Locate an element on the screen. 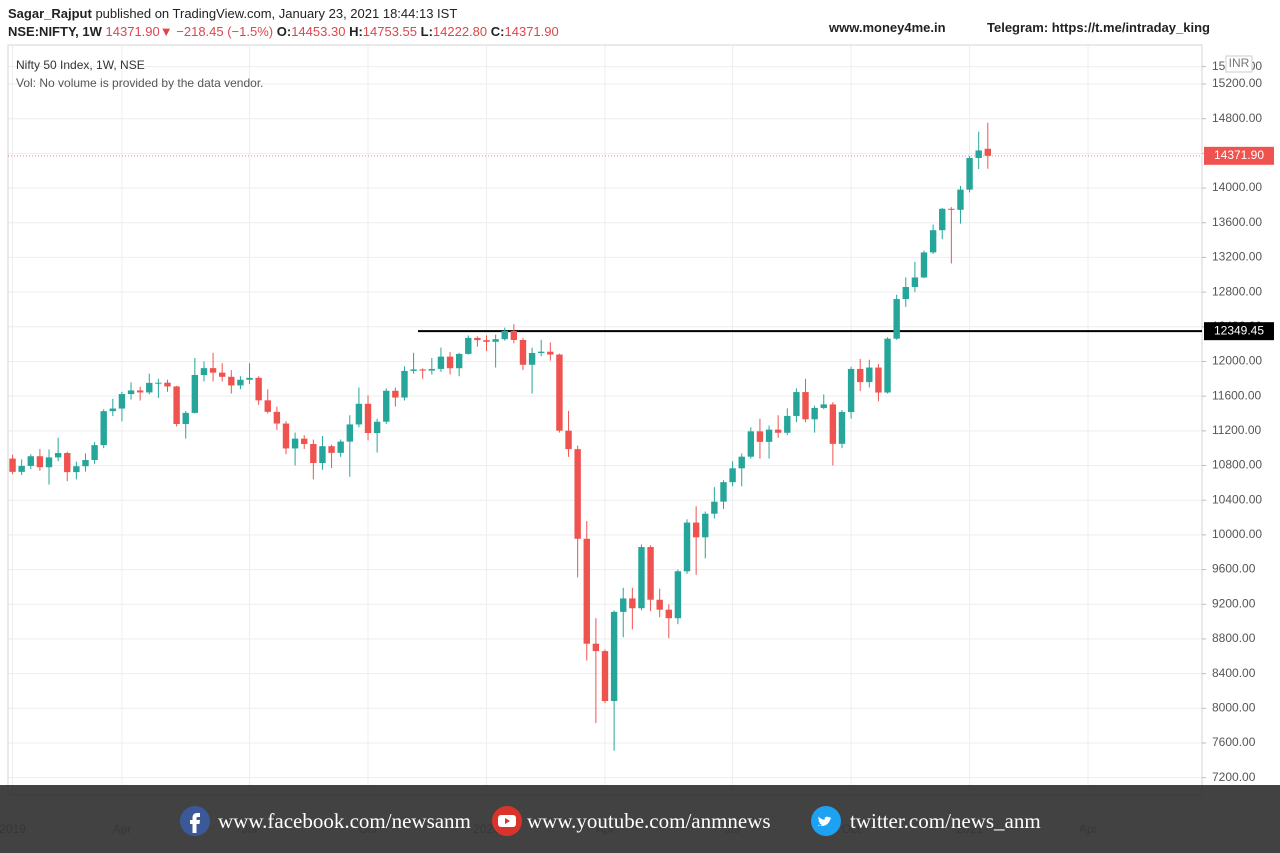  change: −218.45 (−1.5%) is located at coordinates (225, 31).